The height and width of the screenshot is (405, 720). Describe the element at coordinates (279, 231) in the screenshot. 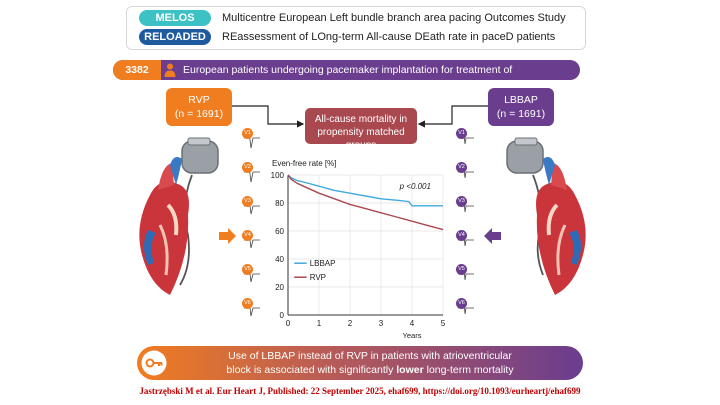

I see `y-tick-label: 60` at that location.